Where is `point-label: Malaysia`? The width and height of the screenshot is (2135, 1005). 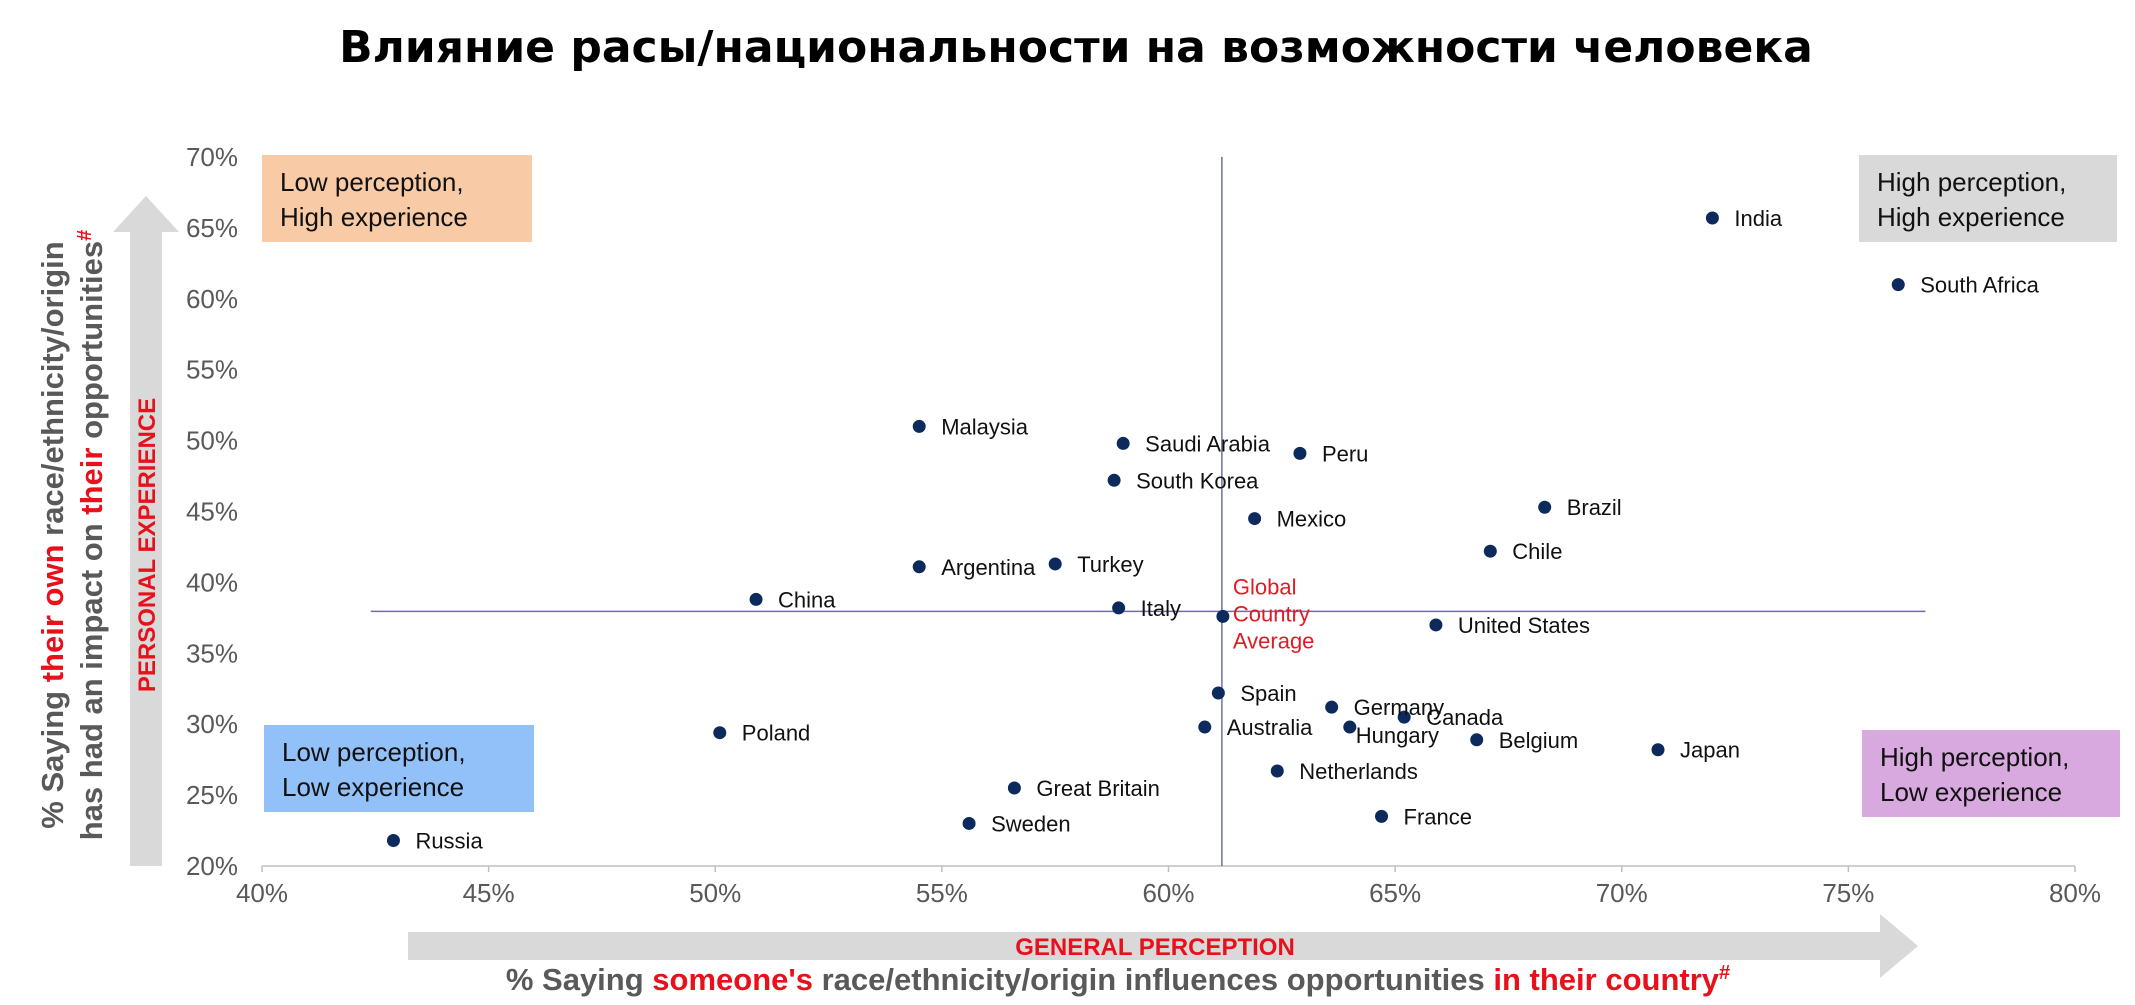
point-label: Malaysia is located at coordinates (985, 426).